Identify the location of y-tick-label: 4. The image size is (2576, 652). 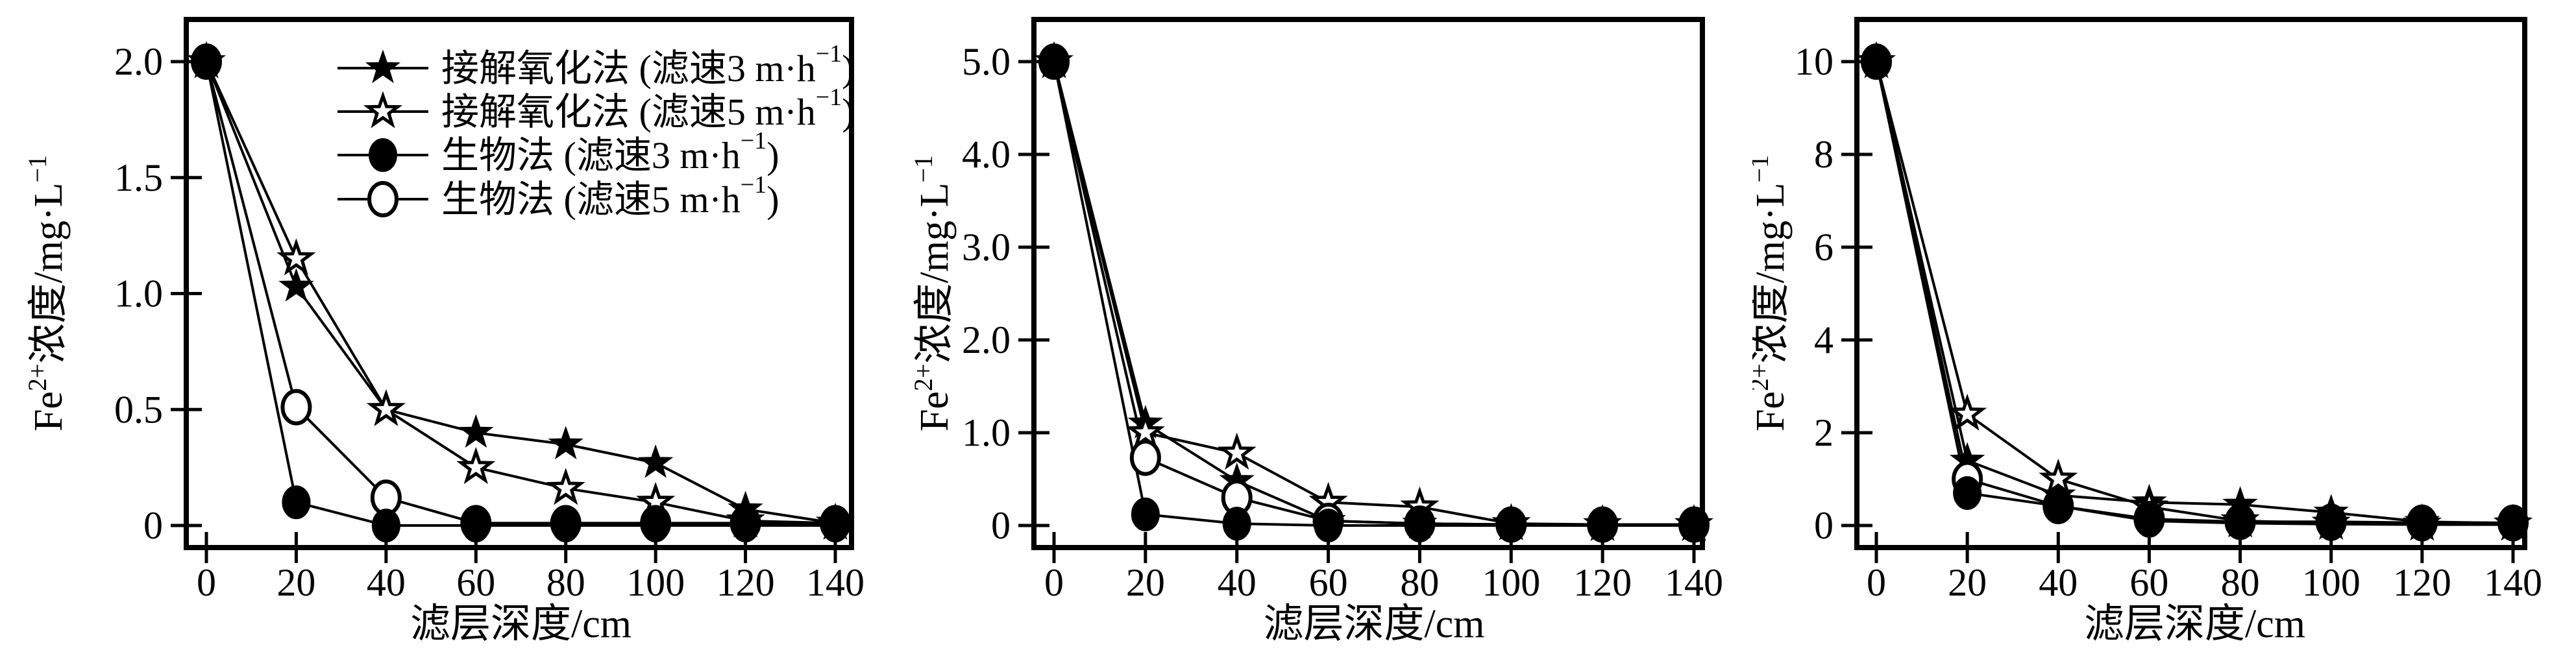
(1824, 340).